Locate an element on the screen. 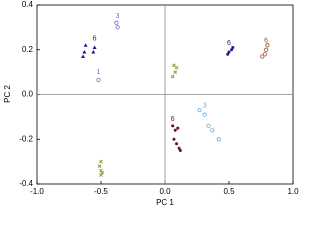 The width and height of the screenshot is (320, 240). x-tick-label: 0.5 is located at coordinates (229, 191).